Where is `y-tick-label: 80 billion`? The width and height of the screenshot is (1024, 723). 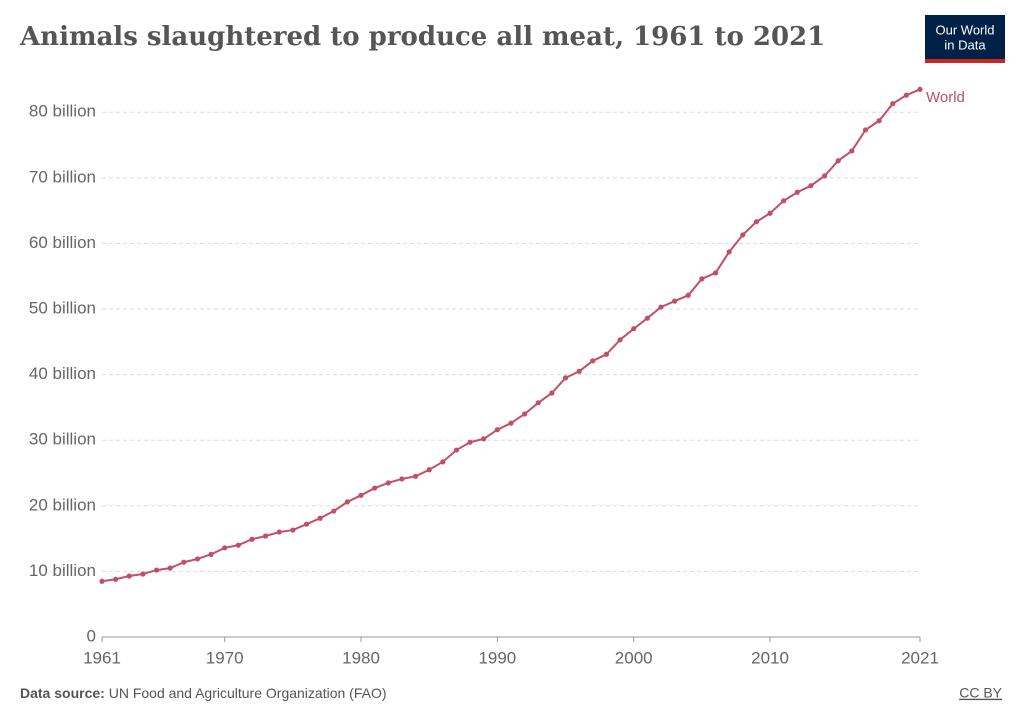
y-tick-label: 80 billion is located at coordinates (62, 111).